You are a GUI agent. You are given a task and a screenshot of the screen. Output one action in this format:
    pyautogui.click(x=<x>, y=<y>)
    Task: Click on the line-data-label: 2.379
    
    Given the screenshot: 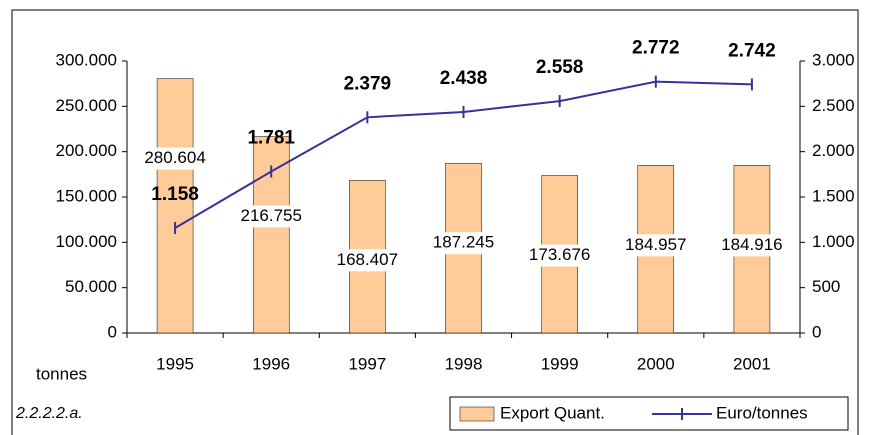 What is the action you would take?
    pyautogui.click(x=368, y=83)
    